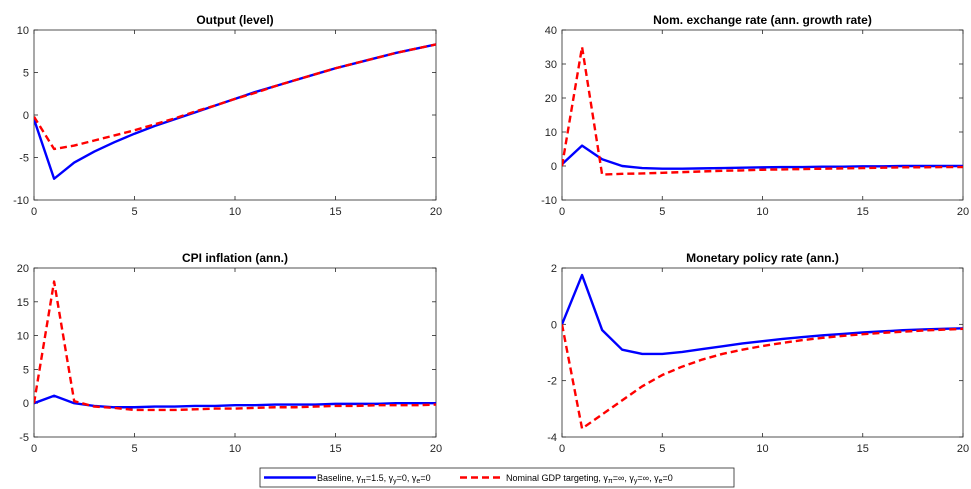 The width and height of the screenshot is (971, 489). What do you see at coordinates (235, 258) in the screenshot?
I see `chart-title: CPI inflation (ann.)` at bounding box center [235, 258].